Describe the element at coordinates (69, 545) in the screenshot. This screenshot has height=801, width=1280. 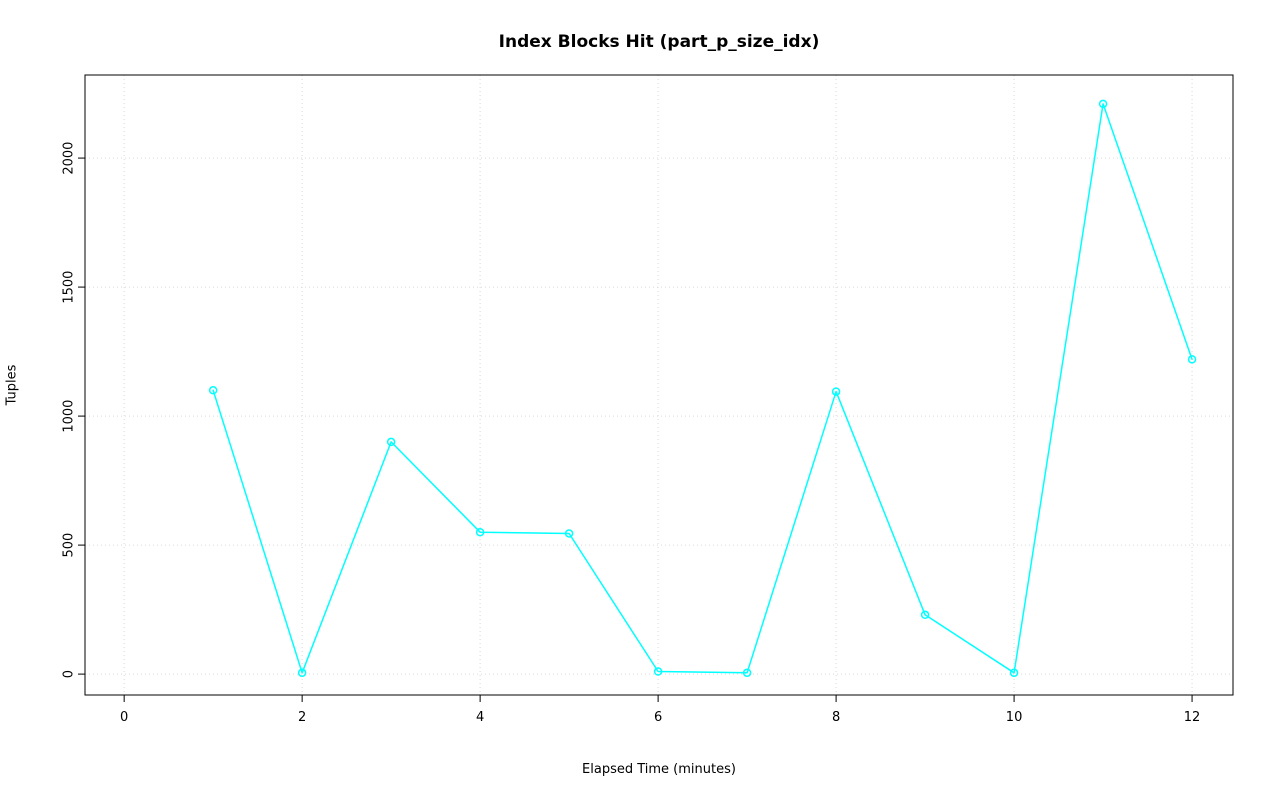
I see `y-tick-label: 500` at that location.